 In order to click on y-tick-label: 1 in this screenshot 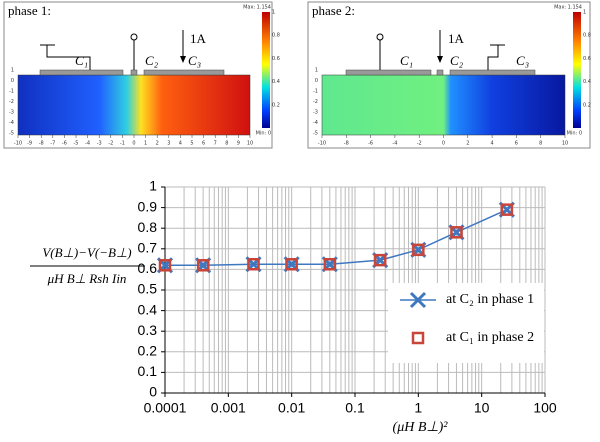, I will do `click(153, 186)`.